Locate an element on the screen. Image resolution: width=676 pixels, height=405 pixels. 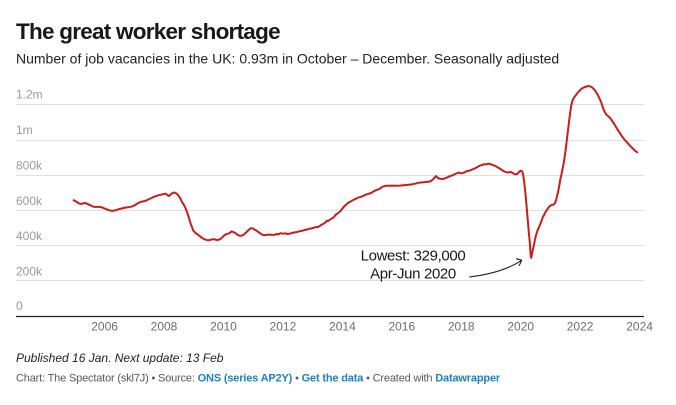
svg-text: 2012 is located at coordinates (283, 327).